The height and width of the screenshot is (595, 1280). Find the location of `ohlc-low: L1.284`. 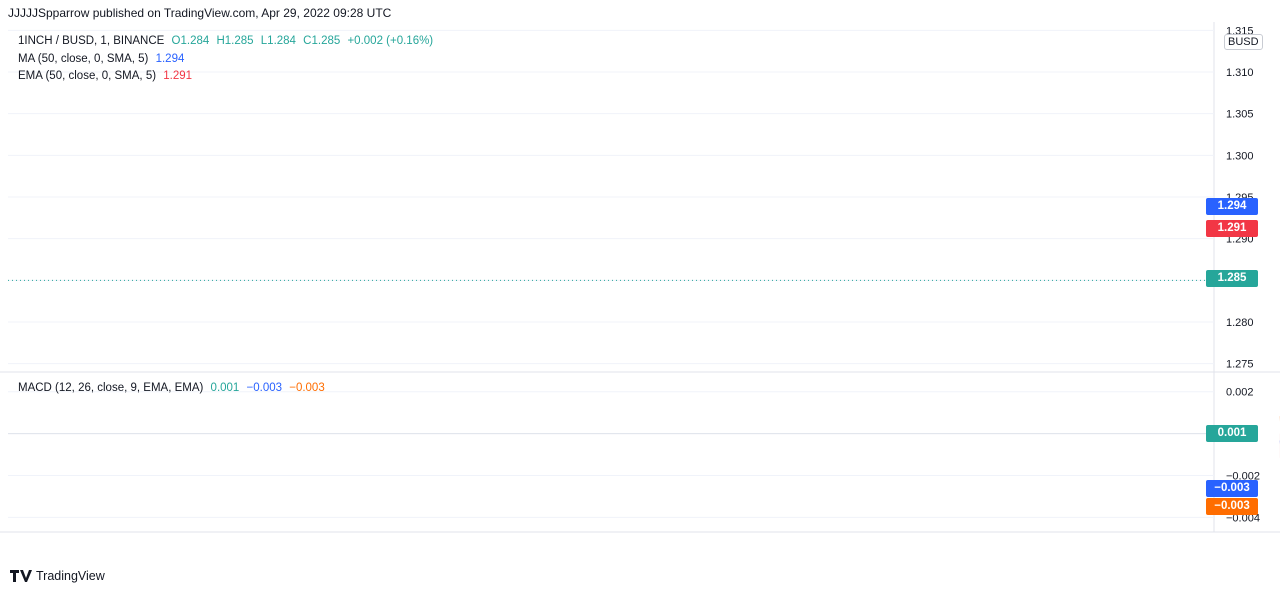

ohlc-low: L1.284 is located at coordinates (278, 41).